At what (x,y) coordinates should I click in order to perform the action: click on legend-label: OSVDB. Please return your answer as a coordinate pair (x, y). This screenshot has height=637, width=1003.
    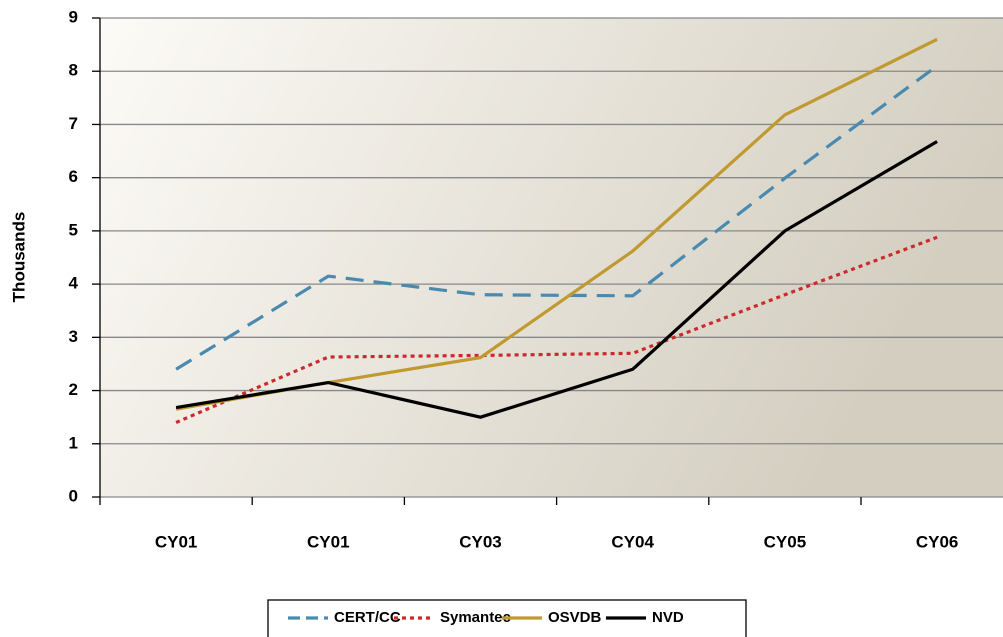
    Looking at the image, I should click on (575, 617).